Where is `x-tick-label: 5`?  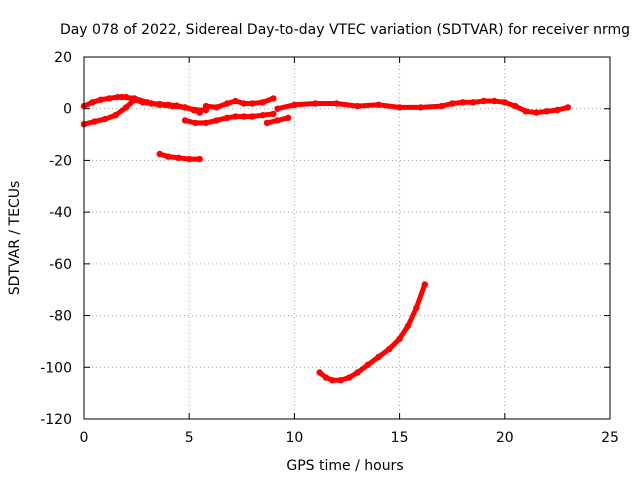 x-tick-label: 5 is located at coordinates (189, 438).